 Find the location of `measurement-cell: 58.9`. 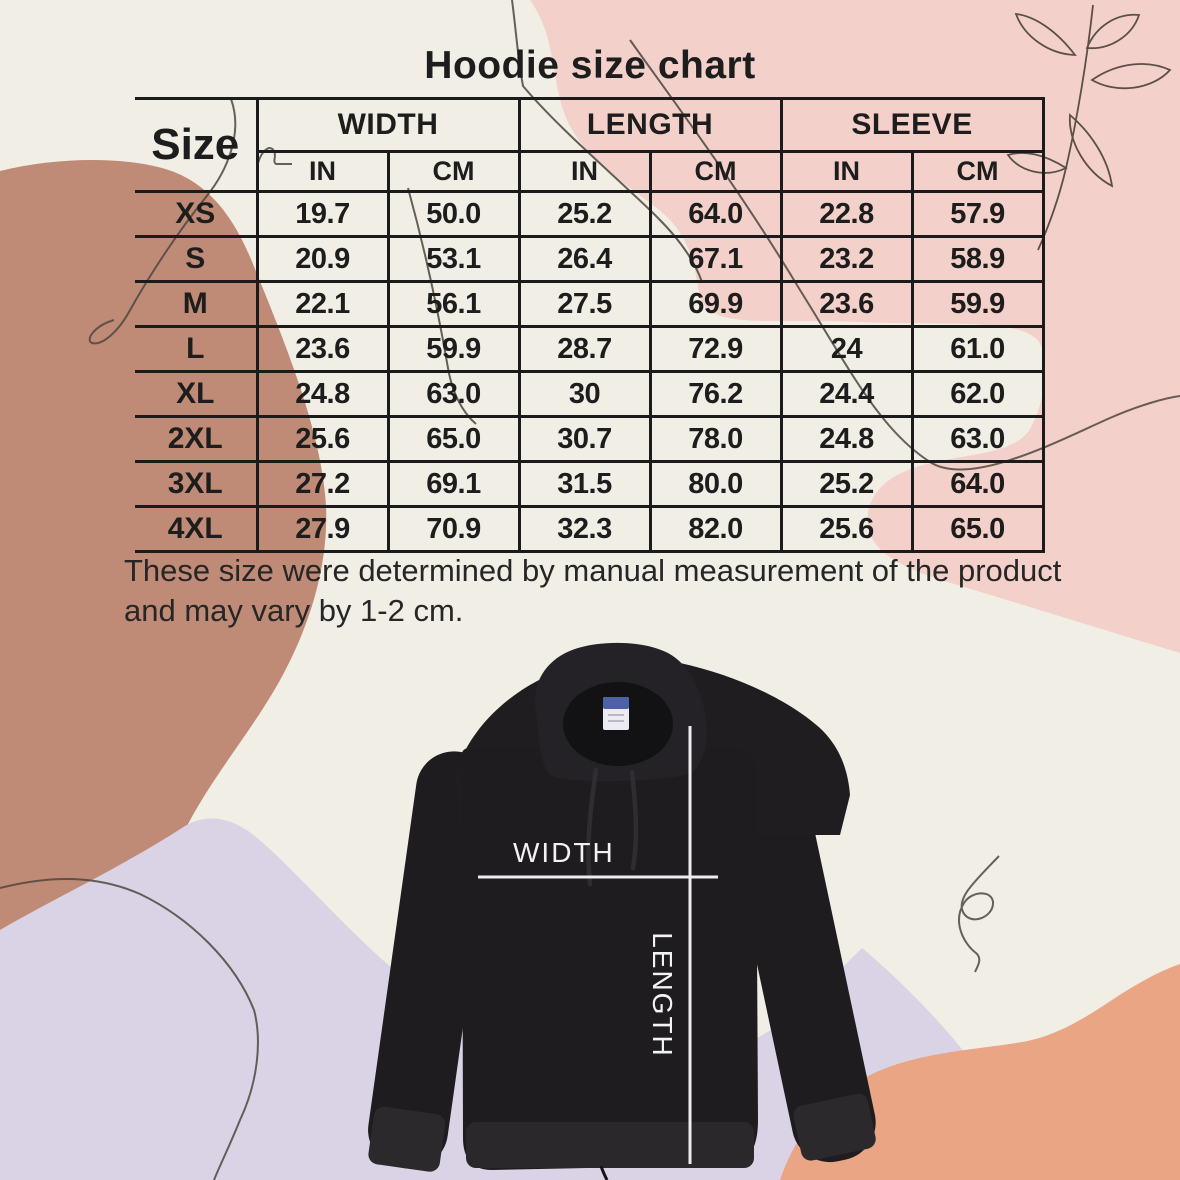

measurement-cell: 58.9 is located at coordinates (977, 259).